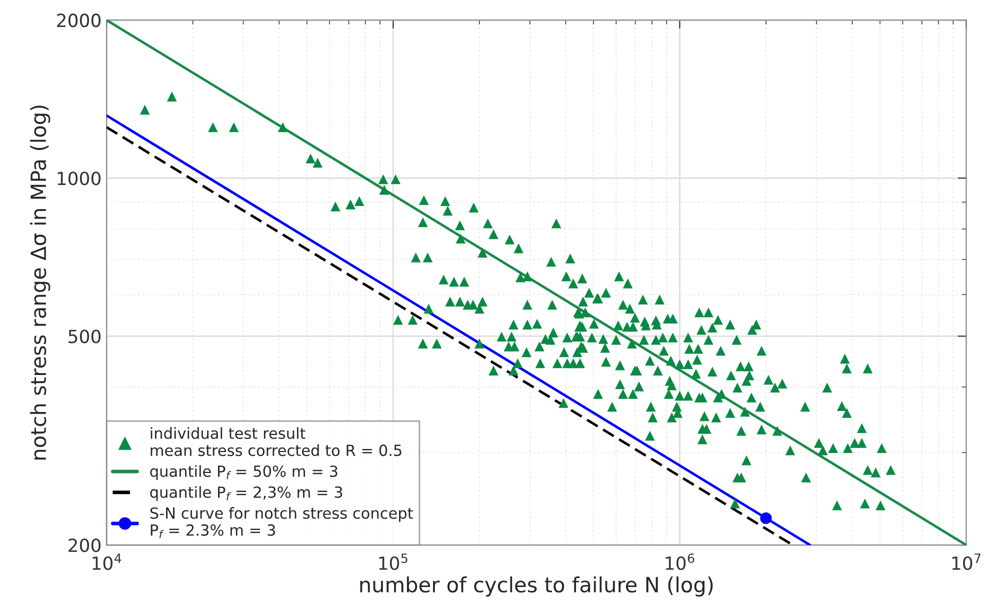  What do you see at coordinates (281, 522) in the screenshot?
I see `legend-label: S-N curve for notch stress concept P$_{f}$ = 2.3% m = 3` at bounding box center [281, 522].